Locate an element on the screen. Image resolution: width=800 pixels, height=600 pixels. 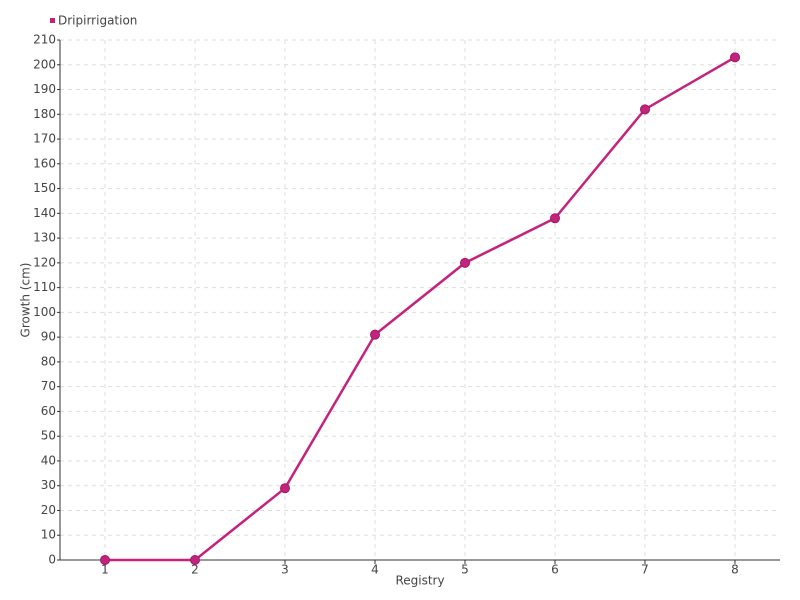
x-tick-label: 5 is located at coordinates (465, 570).